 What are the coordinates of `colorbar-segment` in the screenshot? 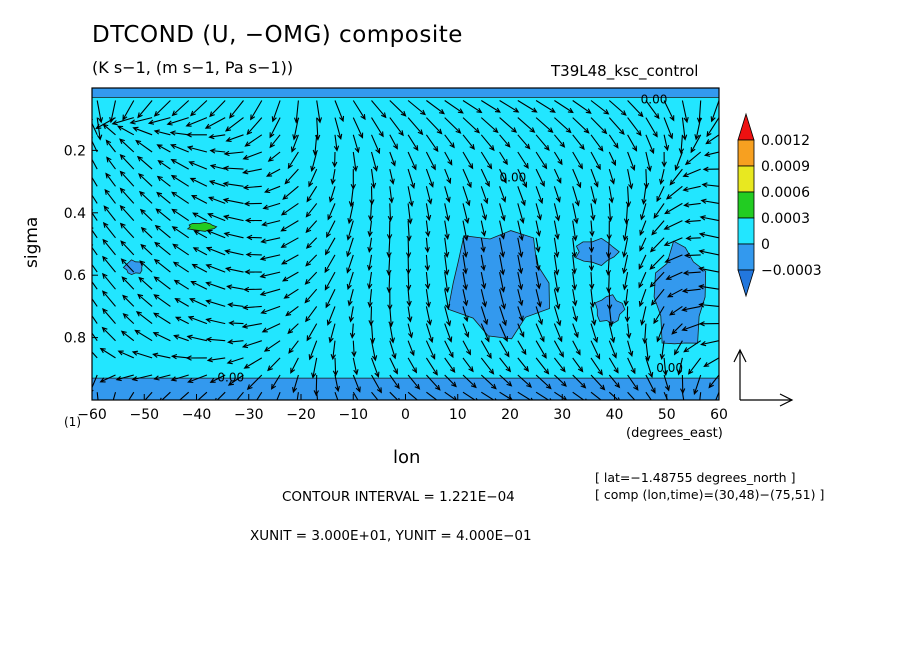 It's located at (746, 179).